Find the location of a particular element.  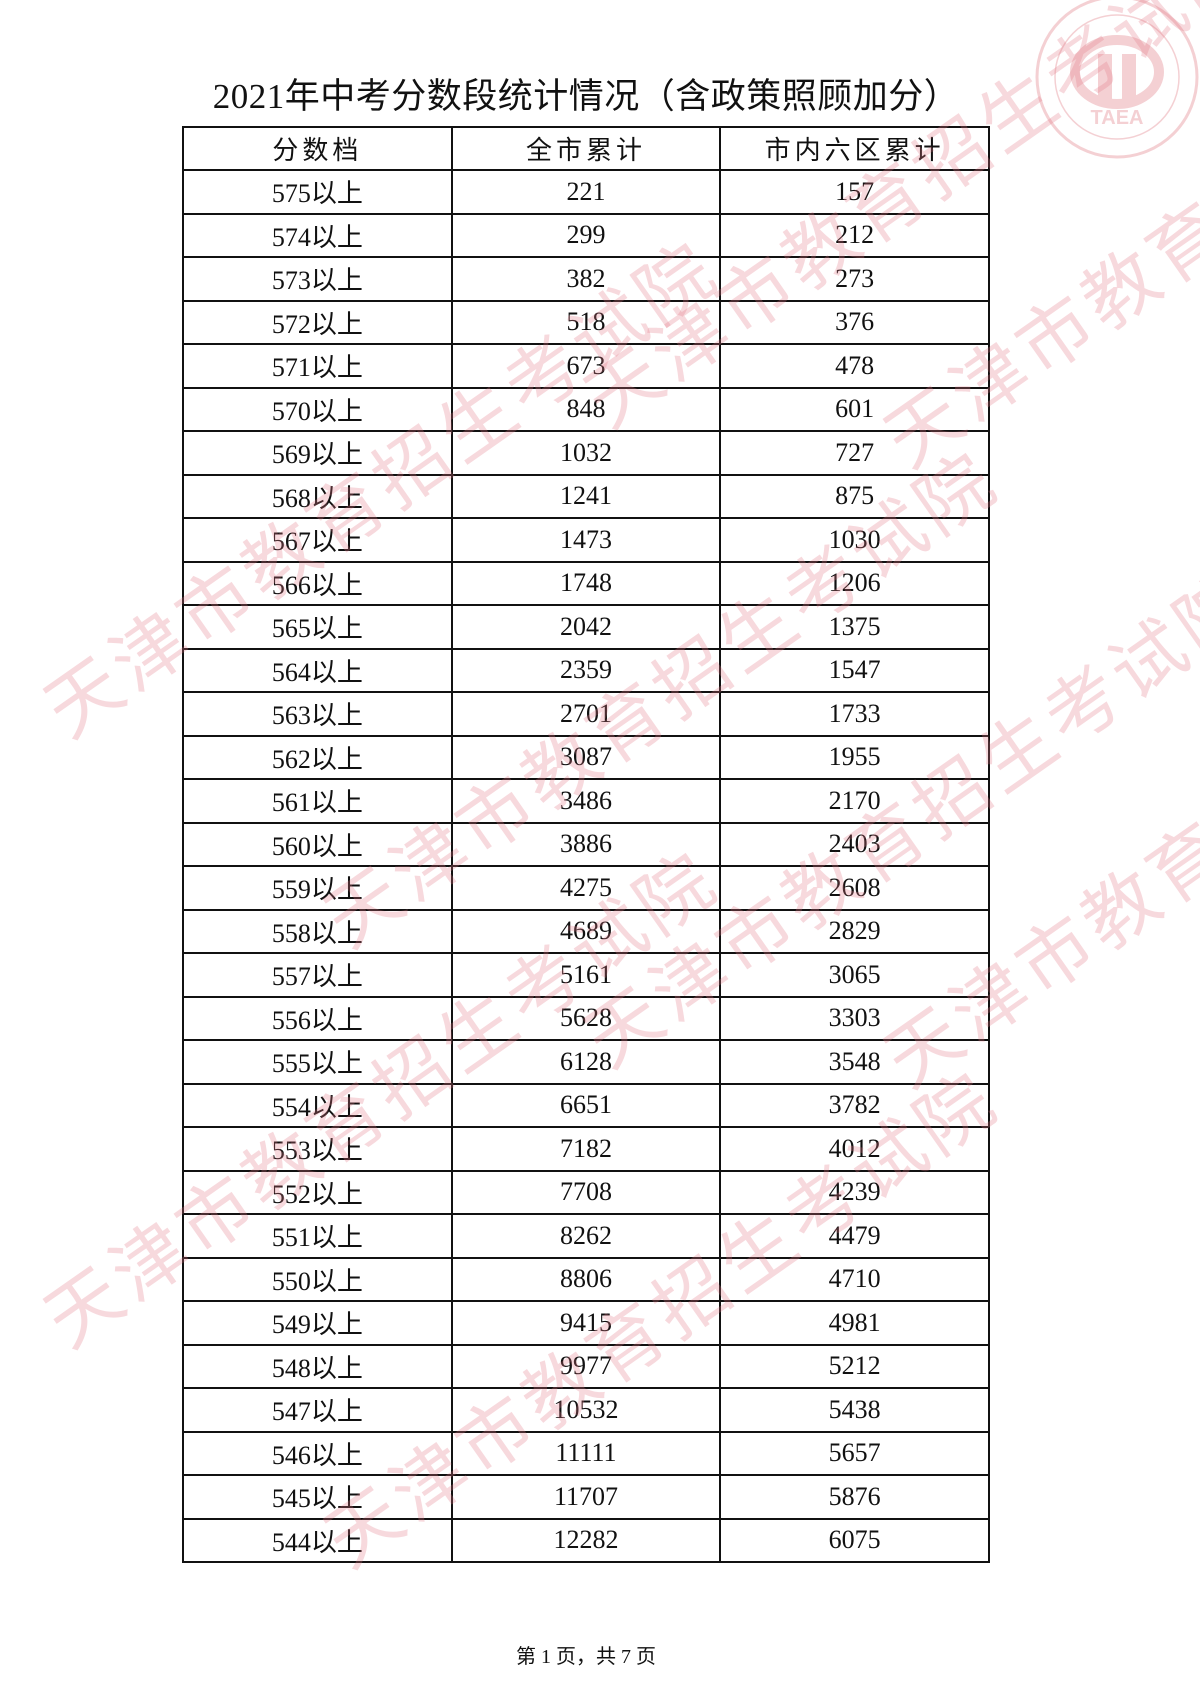

column-header: 全市累计 is located at coordinates (586, 148).